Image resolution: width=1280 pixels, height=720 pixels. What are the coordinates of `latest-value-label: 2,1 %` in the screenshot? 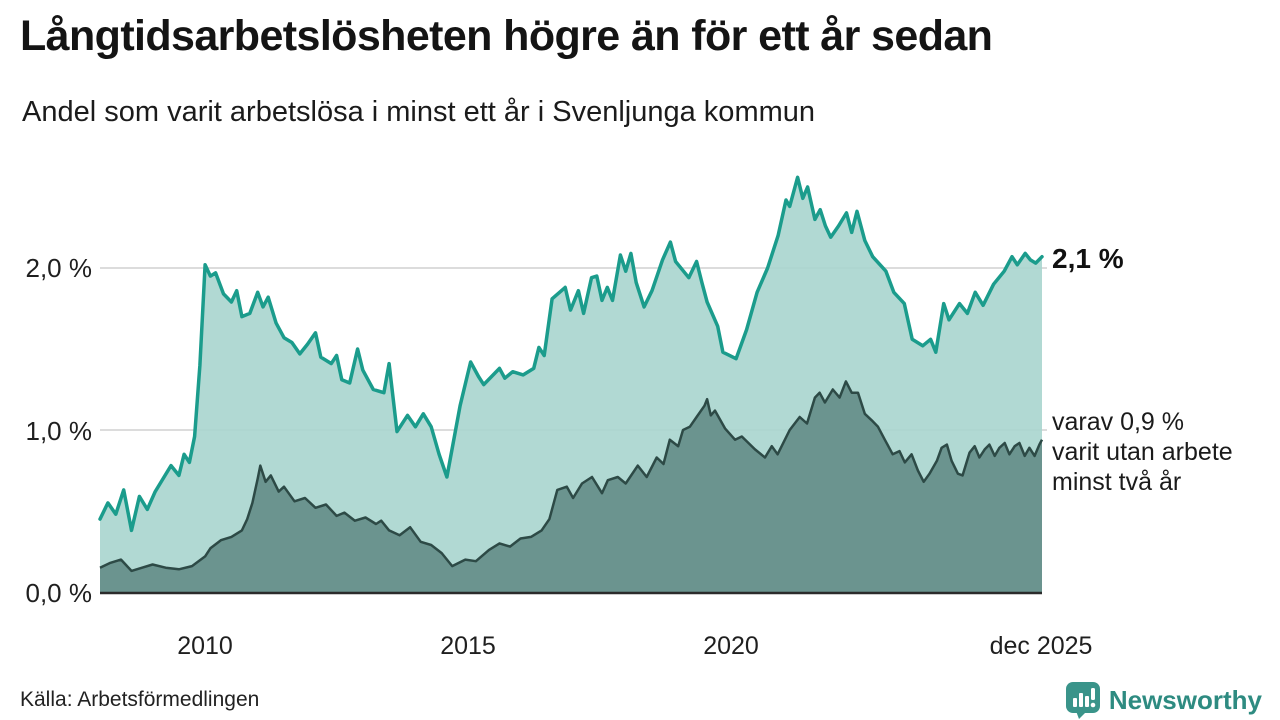 It's located at (1088, 258).